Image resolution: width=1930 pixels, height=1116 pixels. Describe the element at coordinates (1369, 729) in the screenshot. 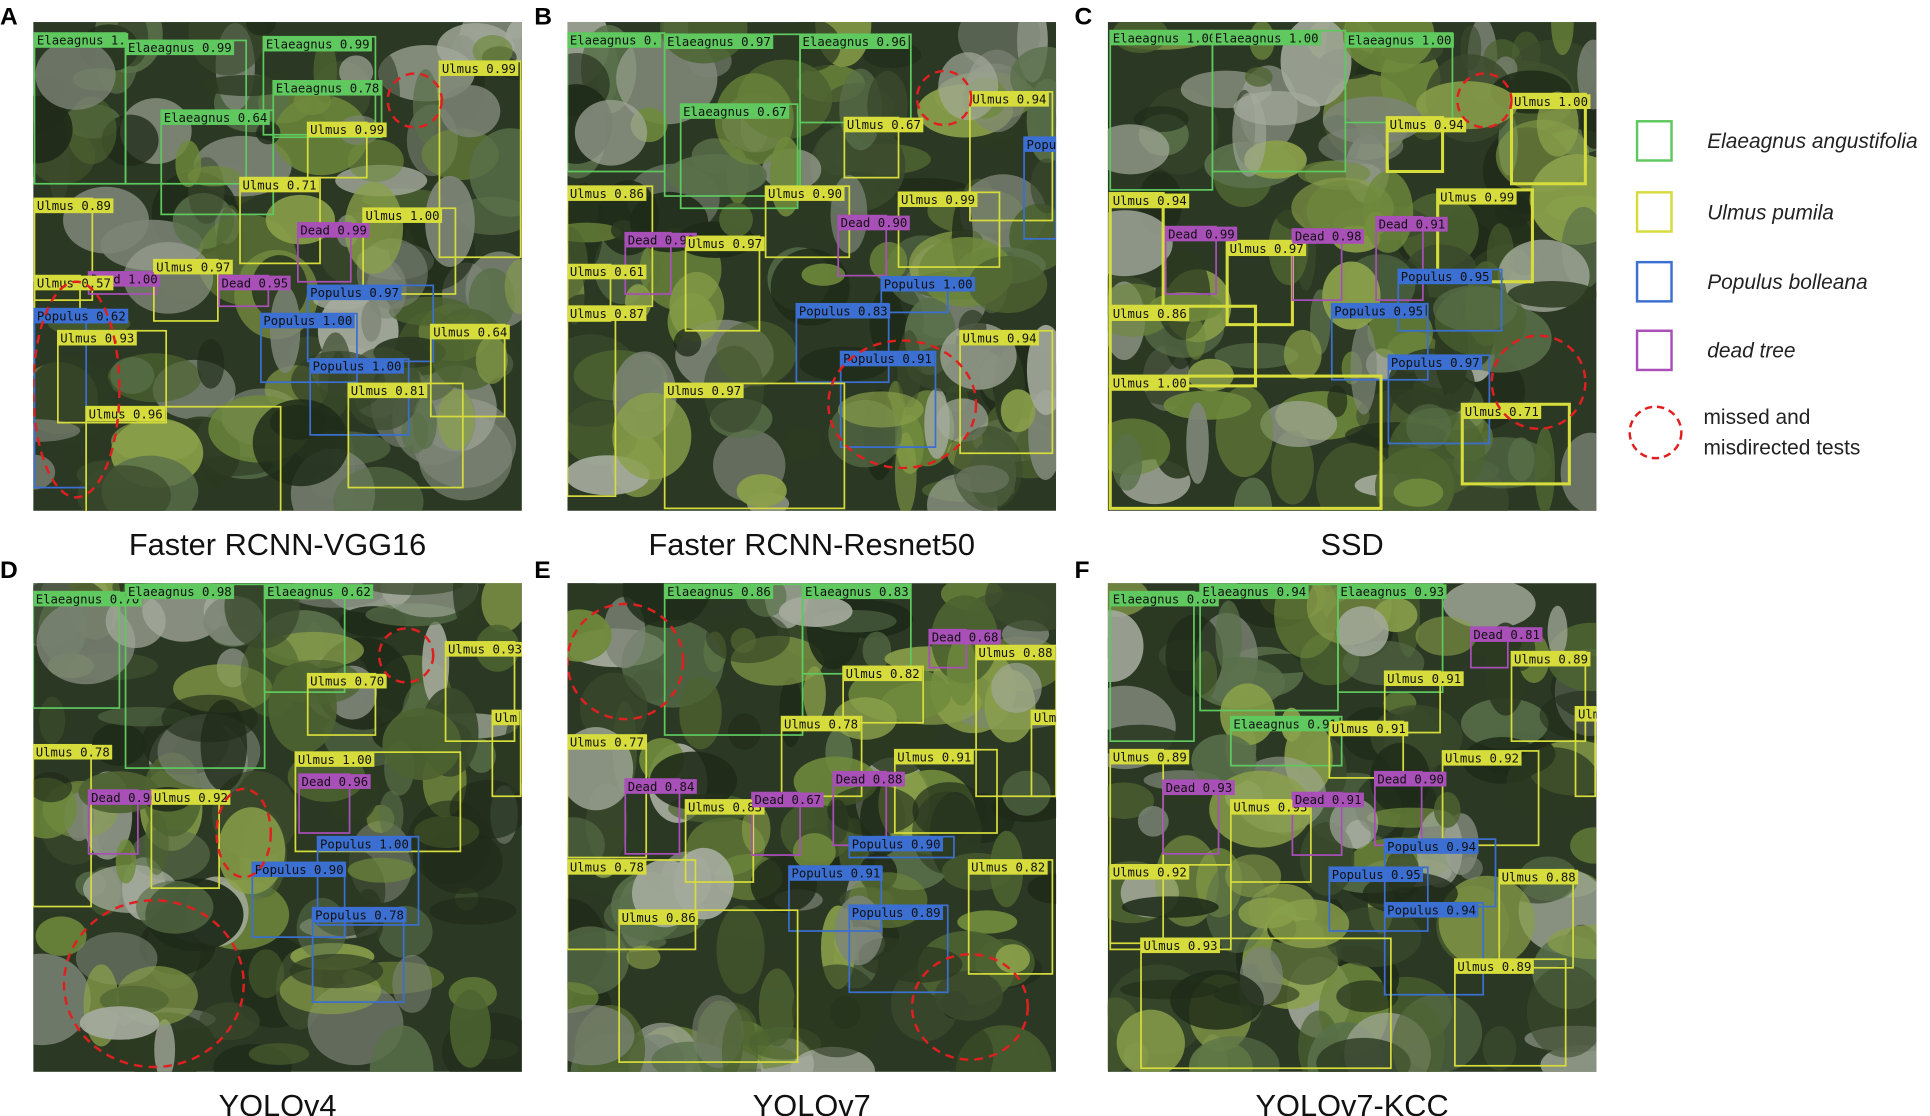

I see `box-label: Ulmus 0.91` at that location.